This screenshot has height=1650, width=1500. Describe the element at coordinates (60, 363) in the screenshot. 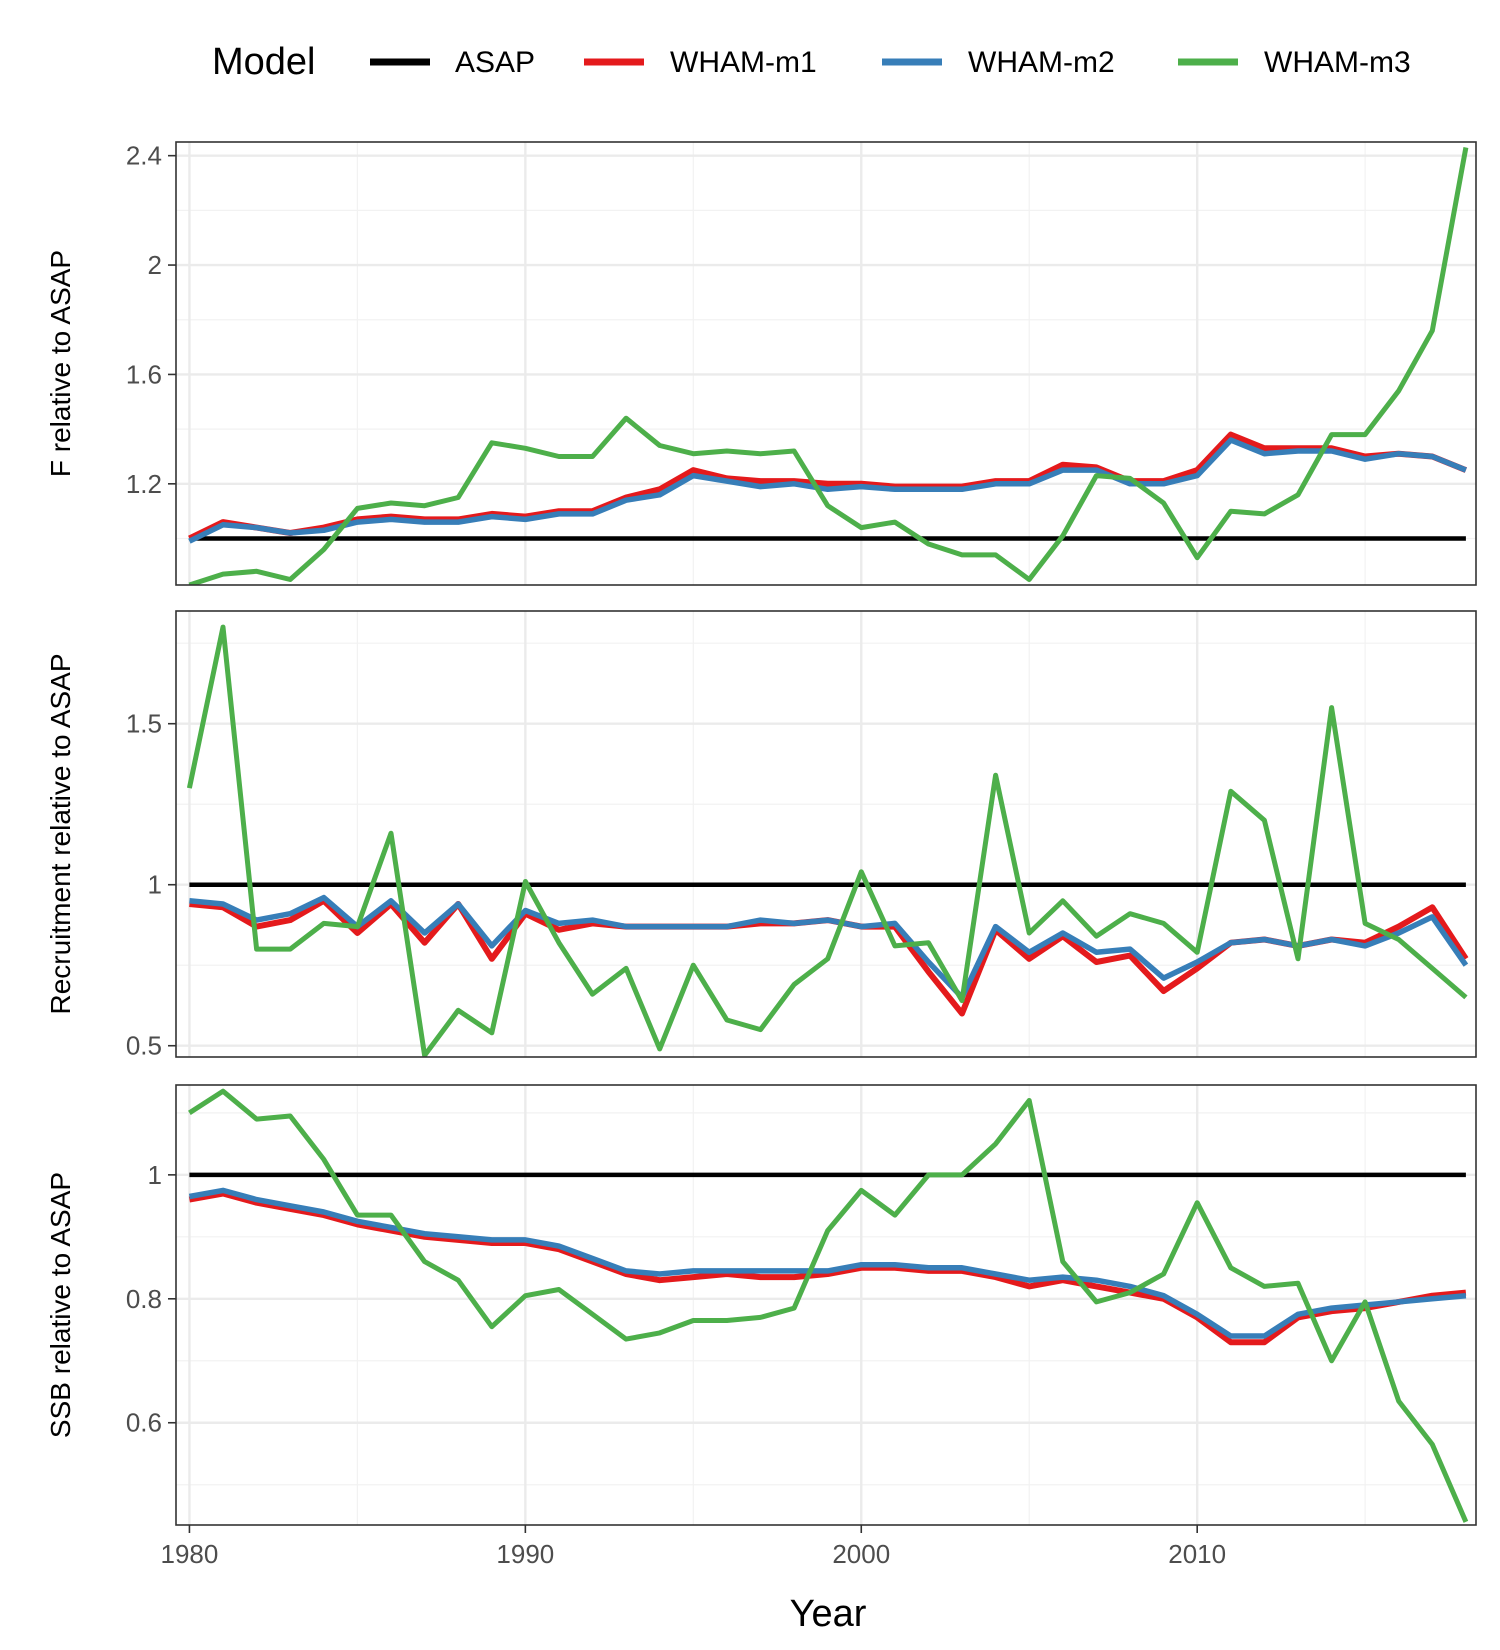

I see `y-axis-title: F relative to ASAP` at that location.